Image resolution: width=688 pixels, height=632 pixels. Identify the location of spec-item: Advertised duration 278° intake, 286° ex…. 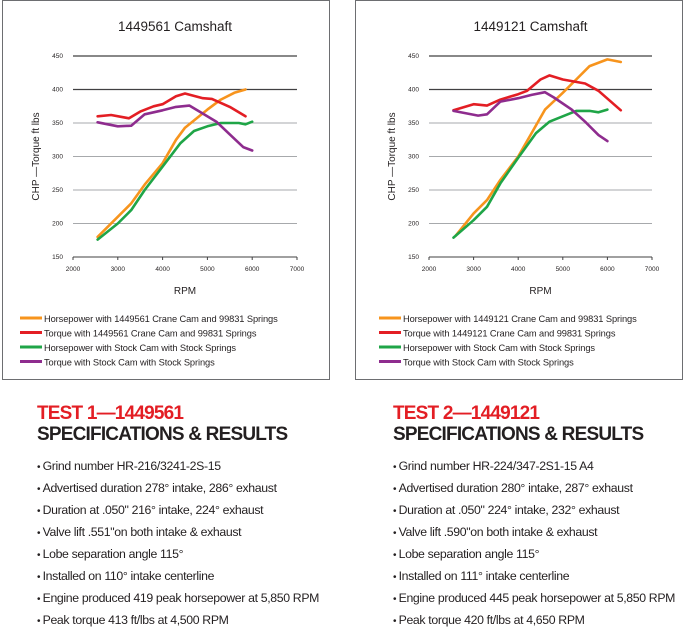
(187, 489).